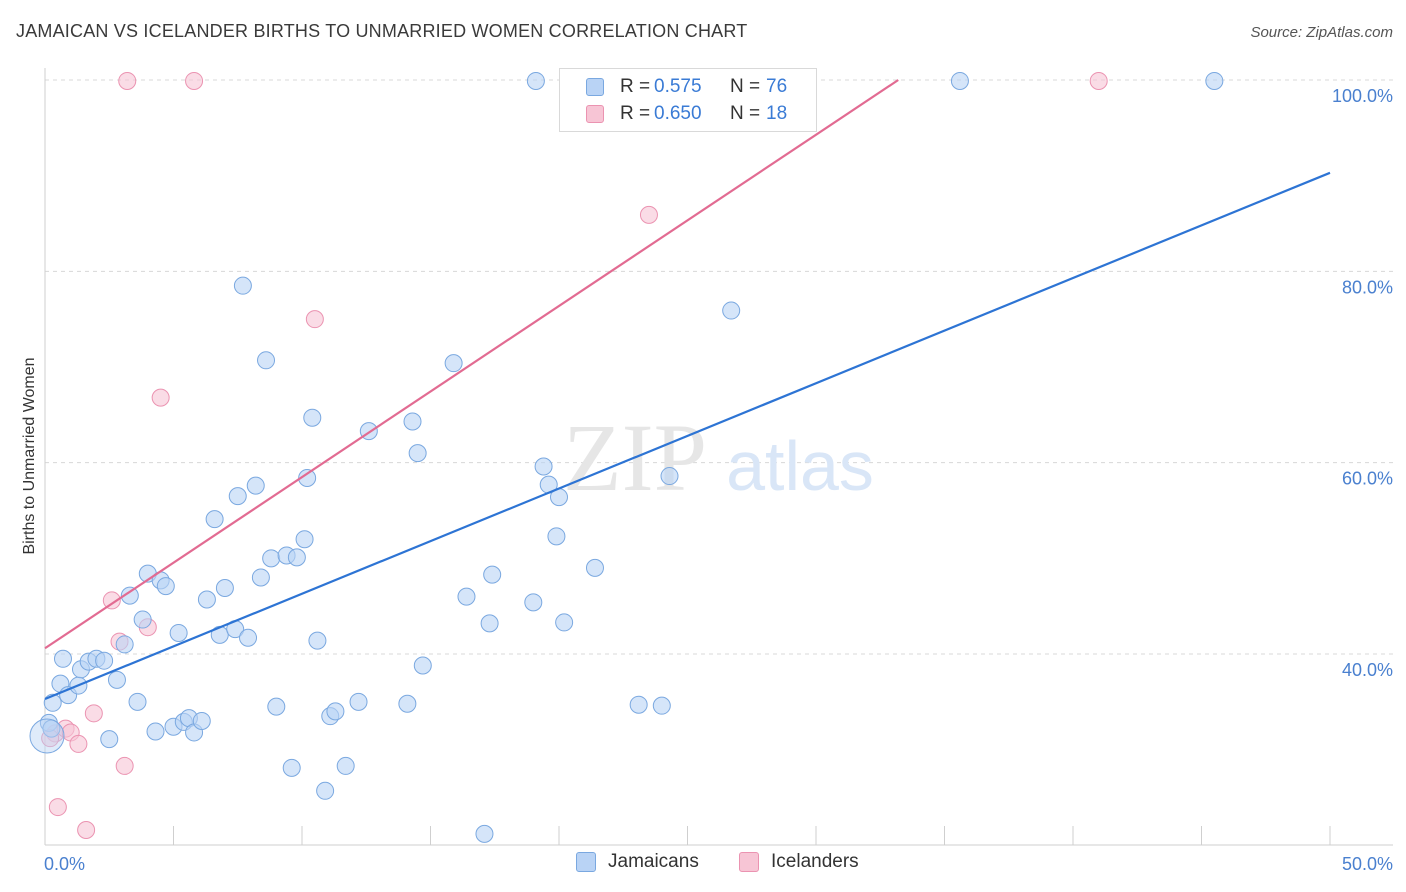 The height and width of the screenshot is (892, 1406). Describe the element at coordinates (678, 86) in the screenshot. I see `legend-r-value: 0.575` at that location.